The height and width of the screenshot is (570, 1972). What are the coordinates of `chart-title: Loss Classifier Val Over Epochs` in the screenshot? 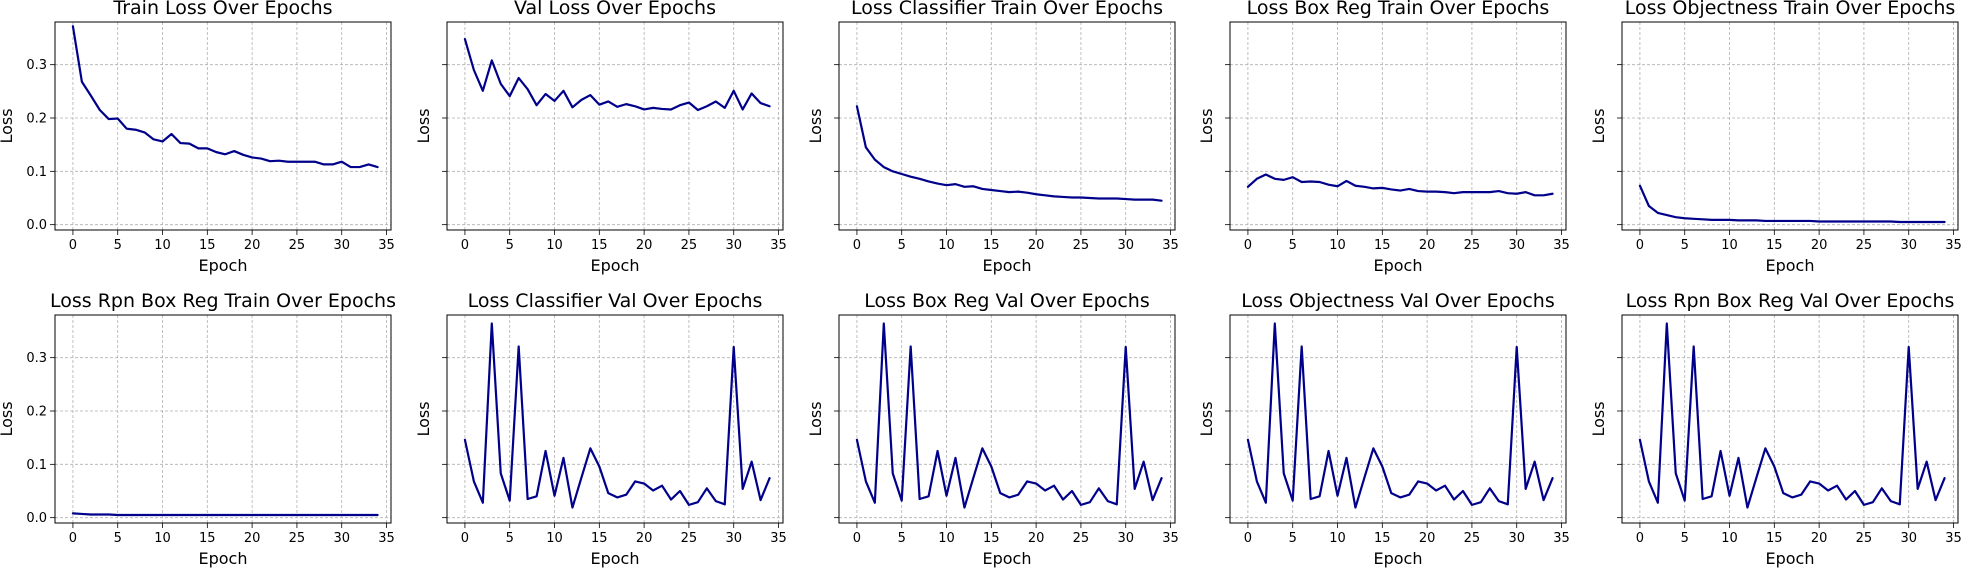 It's located at (615, 301).